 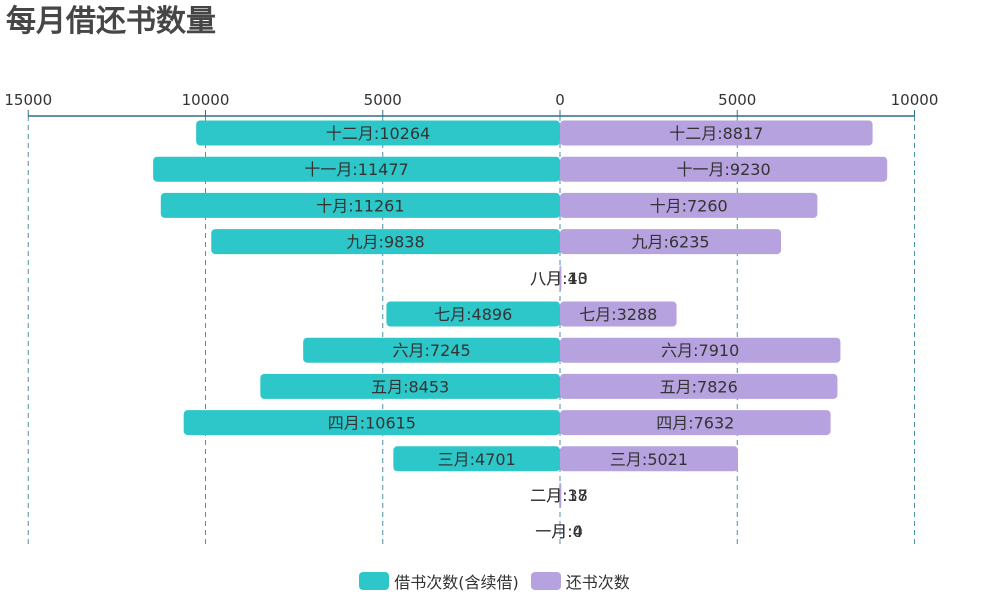 I want to click on legend-item-return: 还书次数, so click(x=580, y=581).